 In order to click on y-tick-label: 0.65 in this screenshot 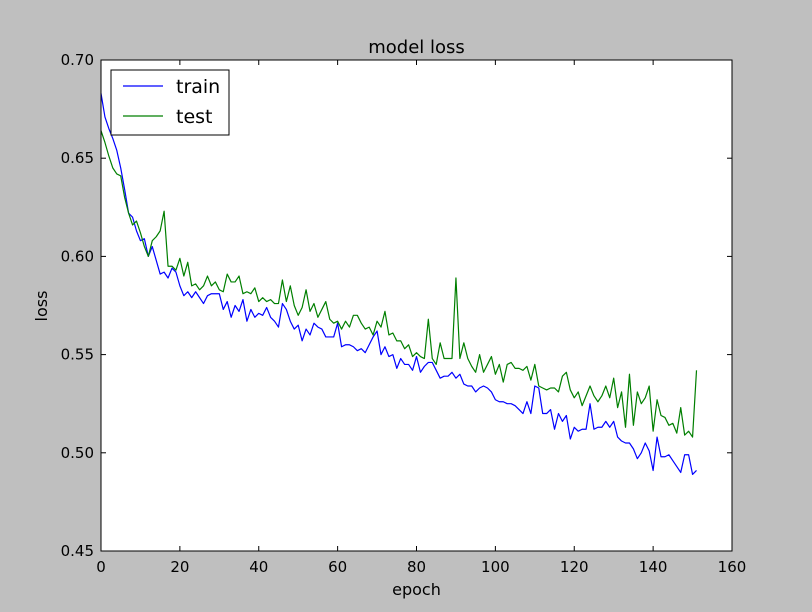, I will do `click(77, 158)`.